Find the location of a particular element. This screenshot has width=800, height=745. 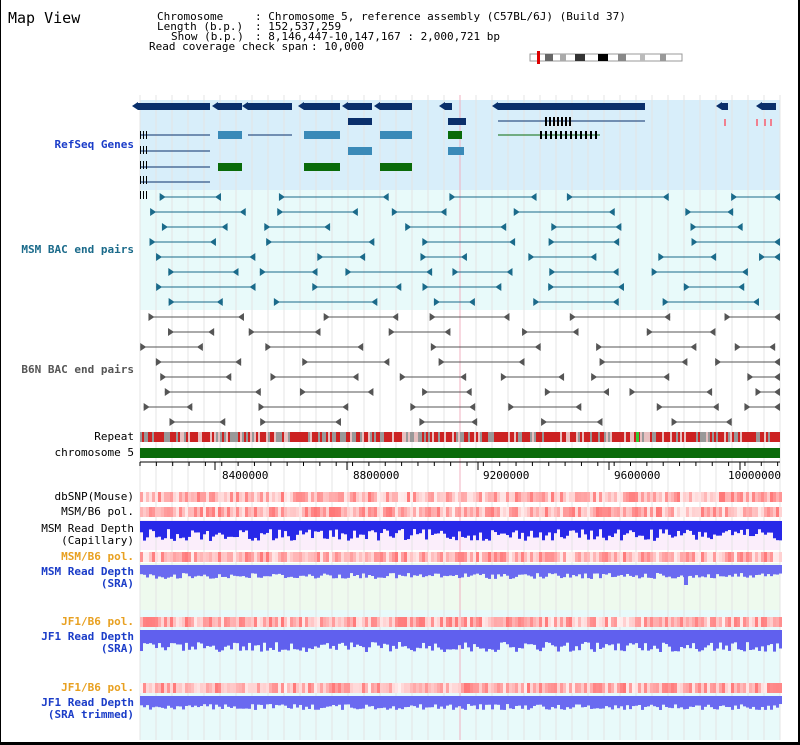

track-label-msm-bac: MSM BAC end pairs is located at coordinates (77, 249).